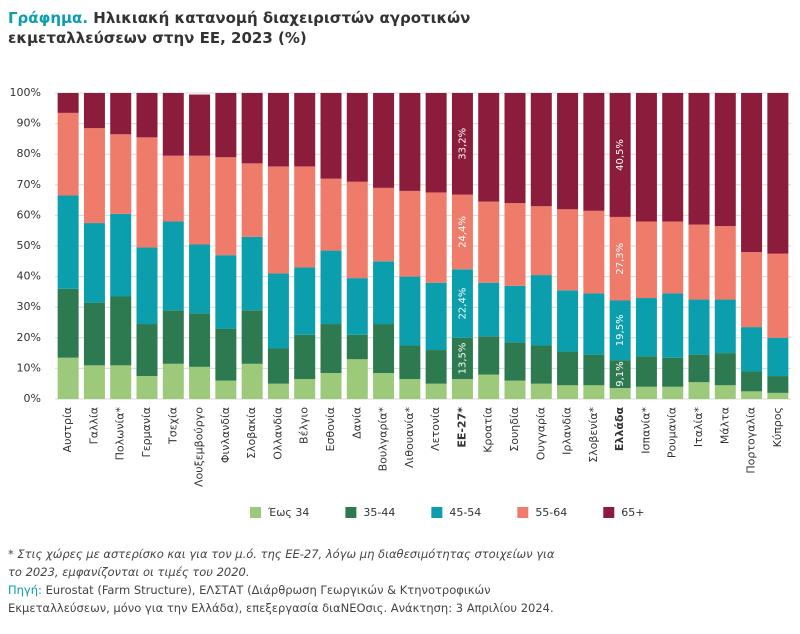 This screenshot has height=634, width=800. Describe the element at coordinates (632, 512) in the screenshot. I see `legend-label: 65+` at that location.